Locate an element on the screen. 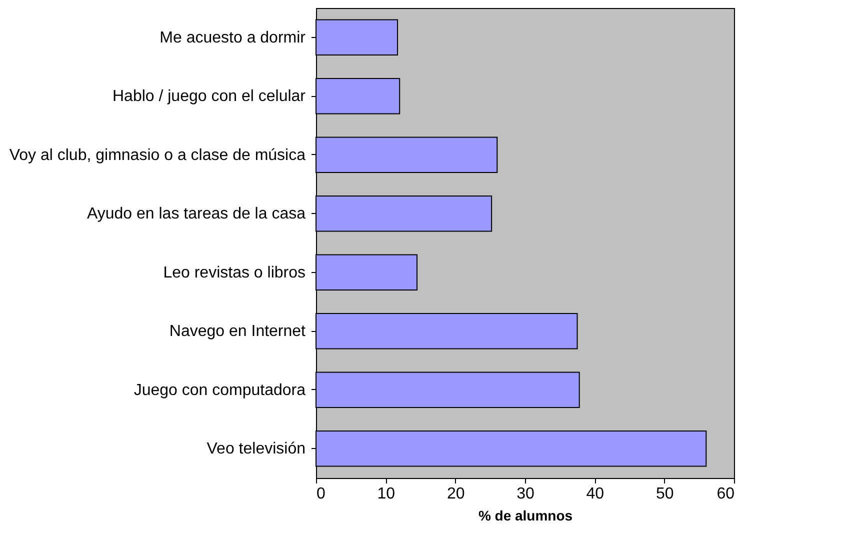  y-tick-label: Veo televisión is located at coordinates (256, 449).